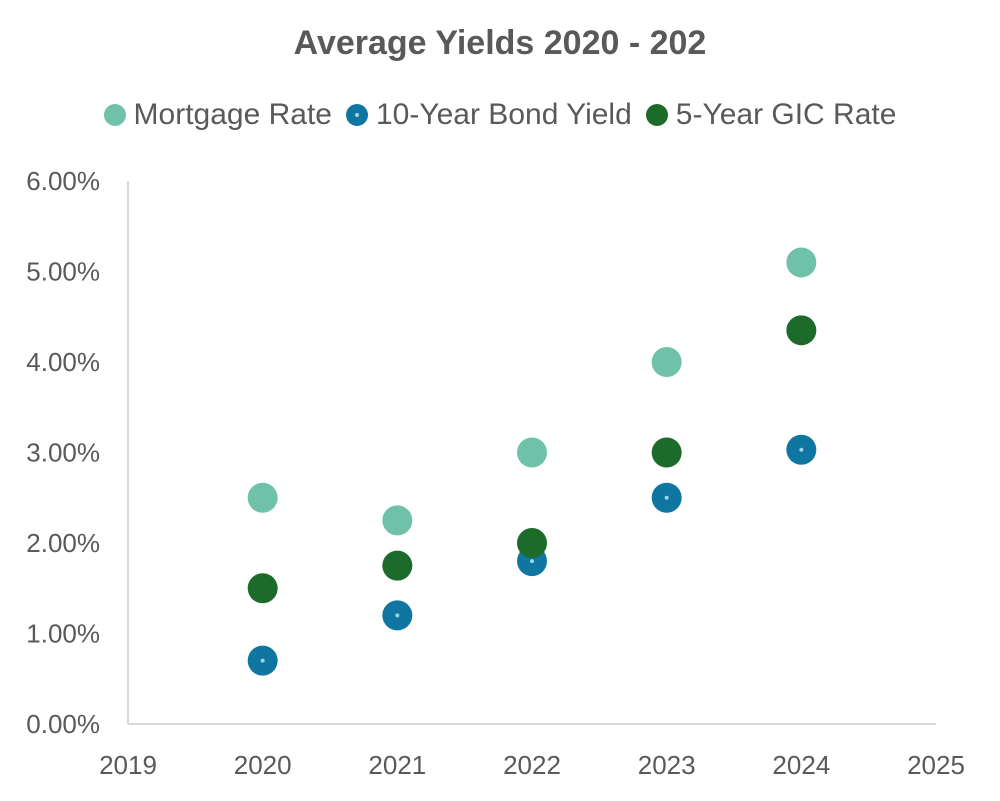 This screenshot has height=801, width=1000. Describe the element at coordinates (357, 115) in the screenshot. I see `legend-marker-10-year-bond-yield` at that location.